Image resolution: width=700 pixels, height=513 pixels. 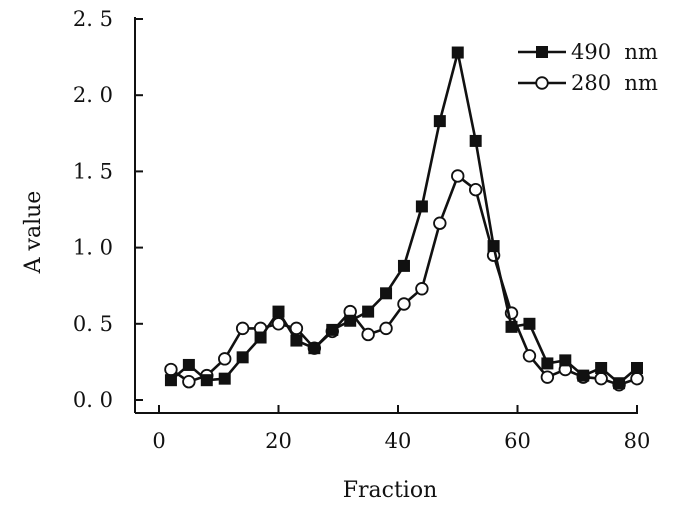 What do you see at coordinates (278, 441) in the screenshot?
I see `x-tick-label: 20` at bounding box center [278, 441].